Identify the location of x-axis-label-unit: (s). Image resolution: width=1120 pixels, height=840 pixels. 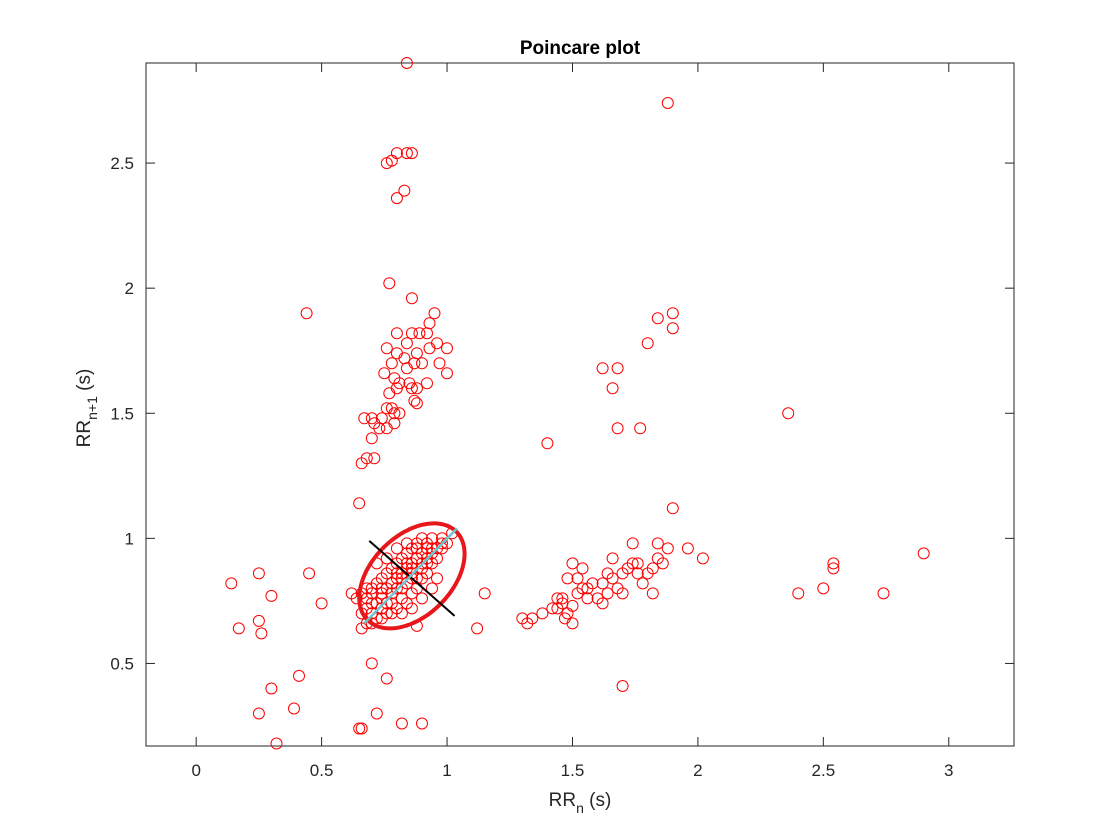
(597, 800).